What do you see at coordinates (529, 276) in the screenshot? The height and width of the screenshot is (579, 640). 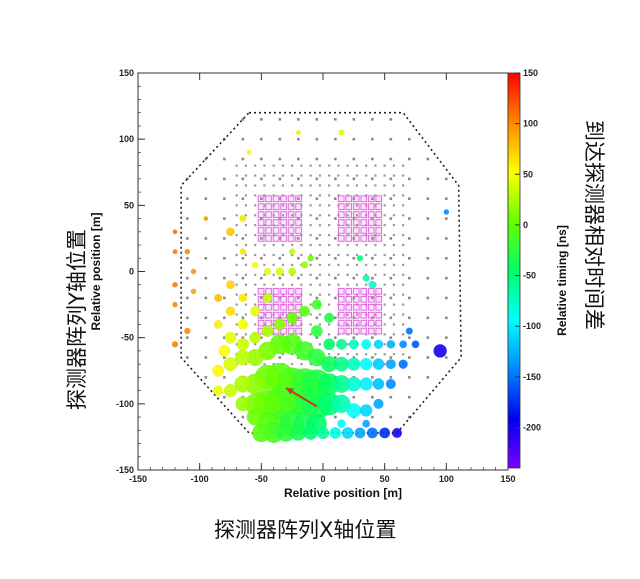 I see `colorbar-tick-label: -50` at bounding box center [529, 276].